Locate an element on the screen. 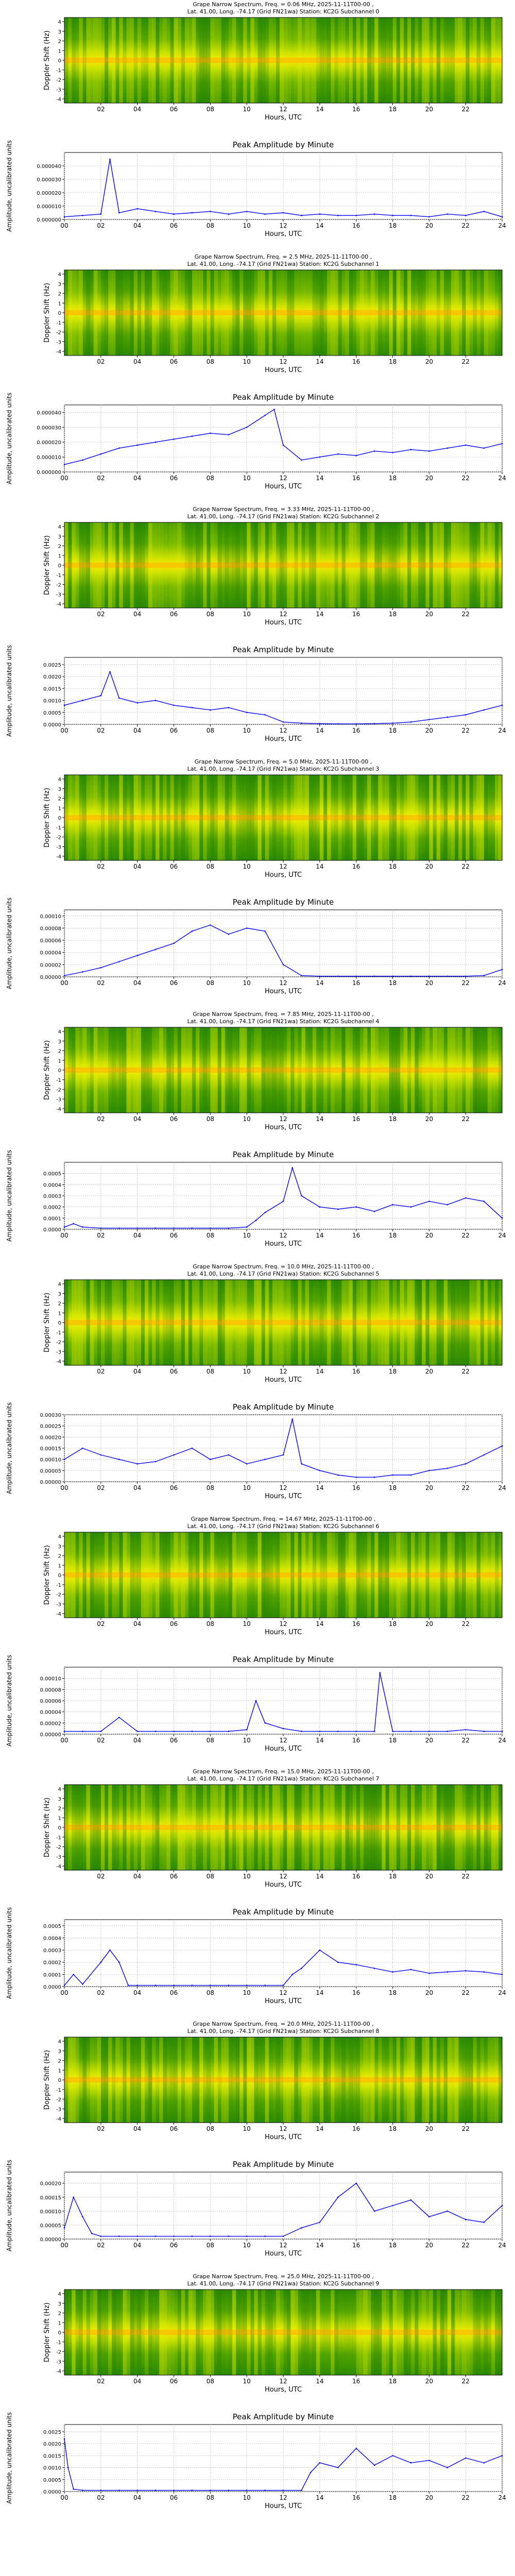 Image resolution: width=515 pixels, height=2576 pixels. amplitude-chart-title: Peak Amplitude by Minute is located at coordinates (283, 2416).